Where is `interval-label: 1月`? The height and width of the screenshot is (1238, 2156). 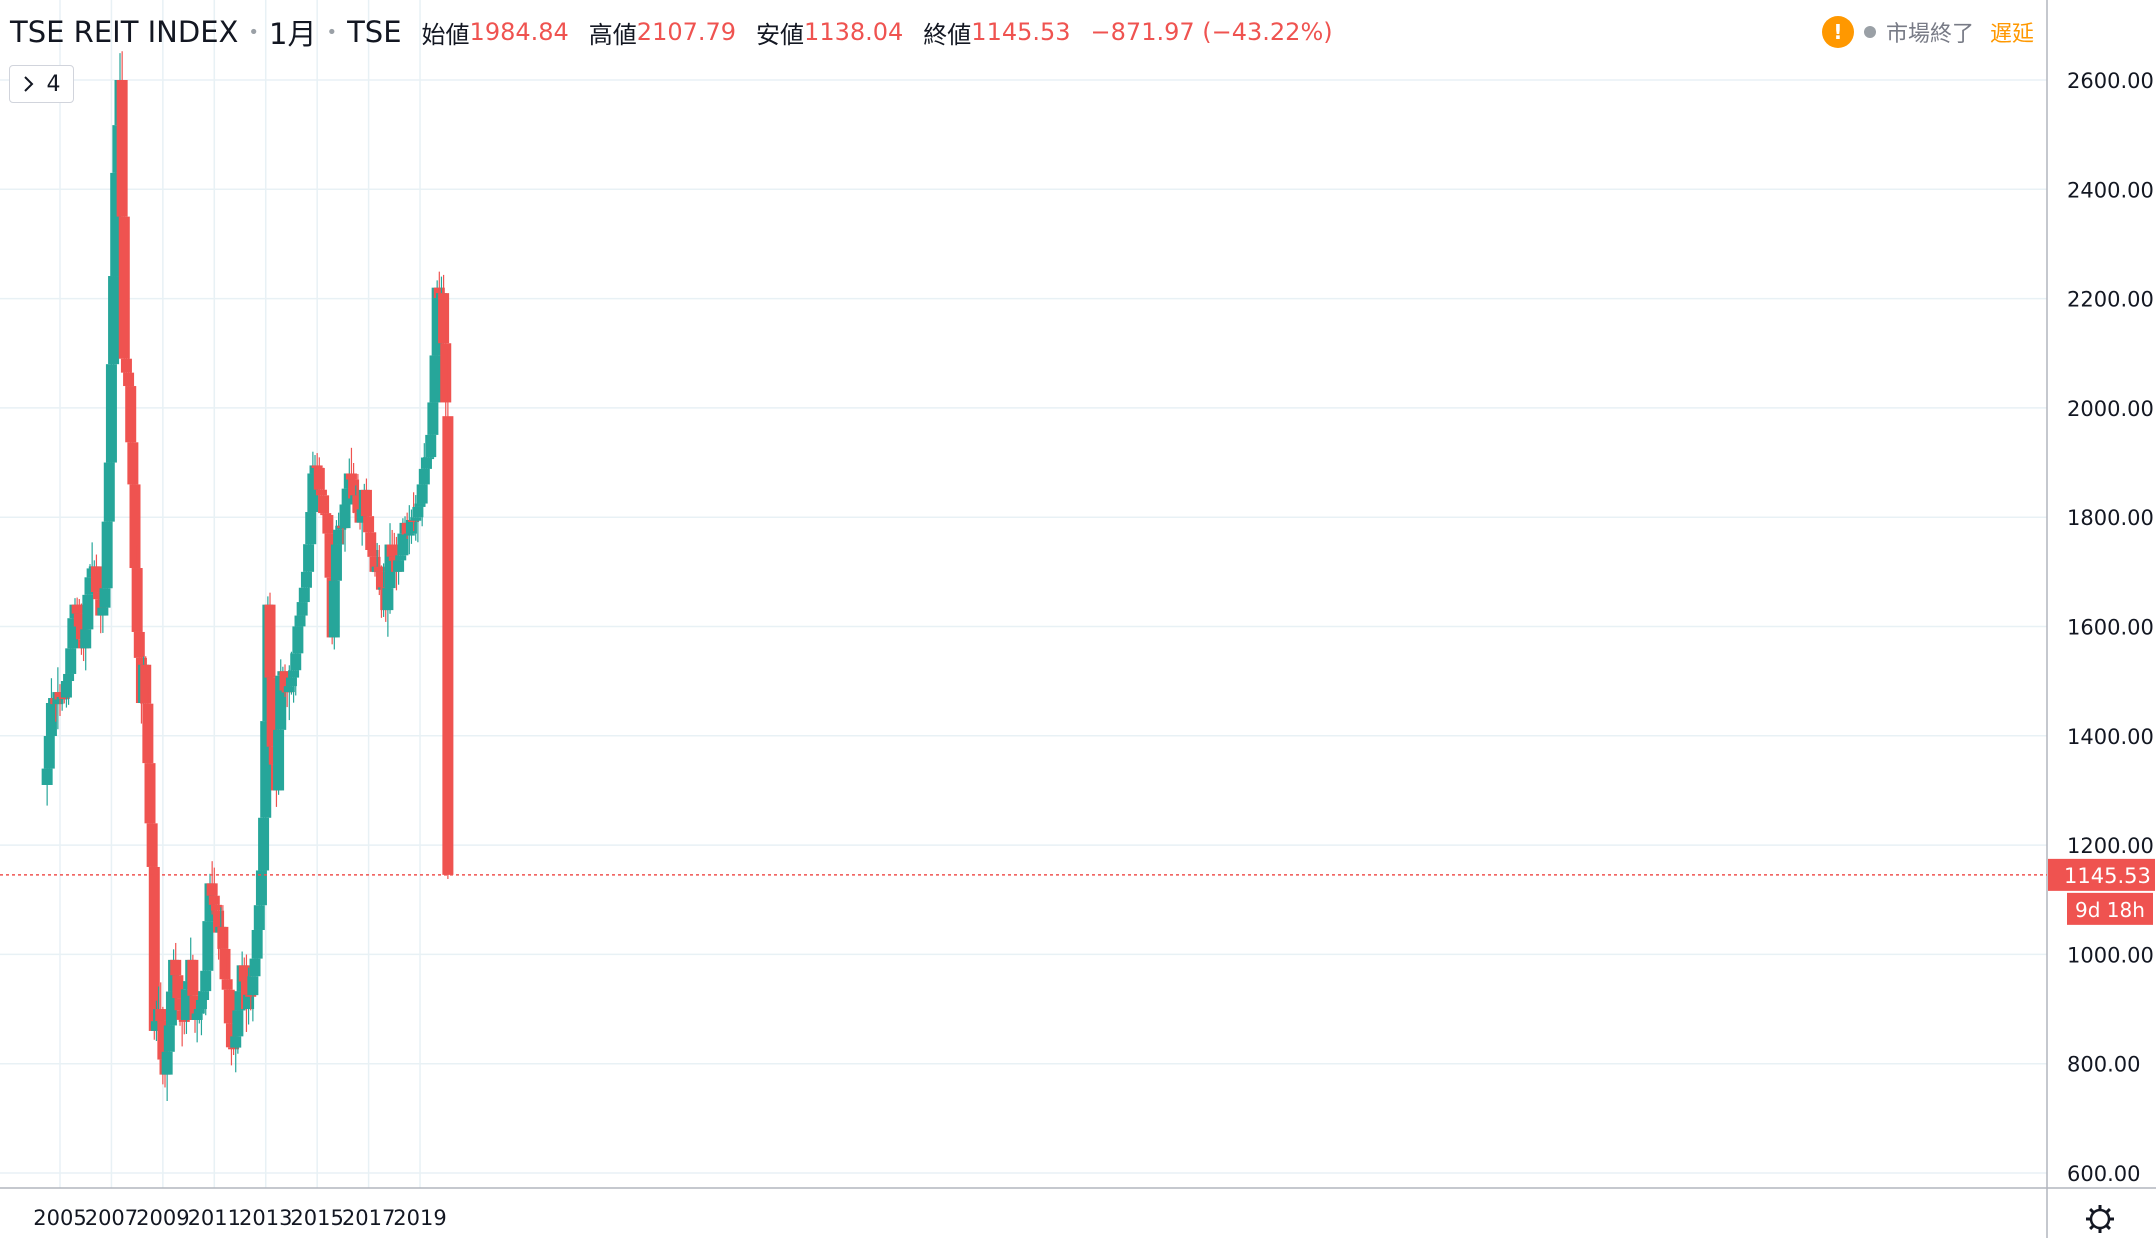
interval-label: 1月 is located at coordinates (293, 34).